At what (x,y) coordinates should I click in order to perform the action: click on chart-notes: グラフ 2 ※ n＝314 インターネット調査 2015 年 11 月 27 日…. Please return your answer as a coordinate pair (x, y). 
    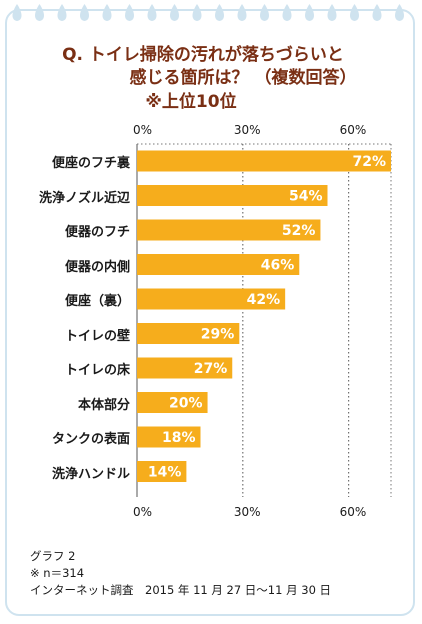
    Looking at the image, I should click on (180, 573).